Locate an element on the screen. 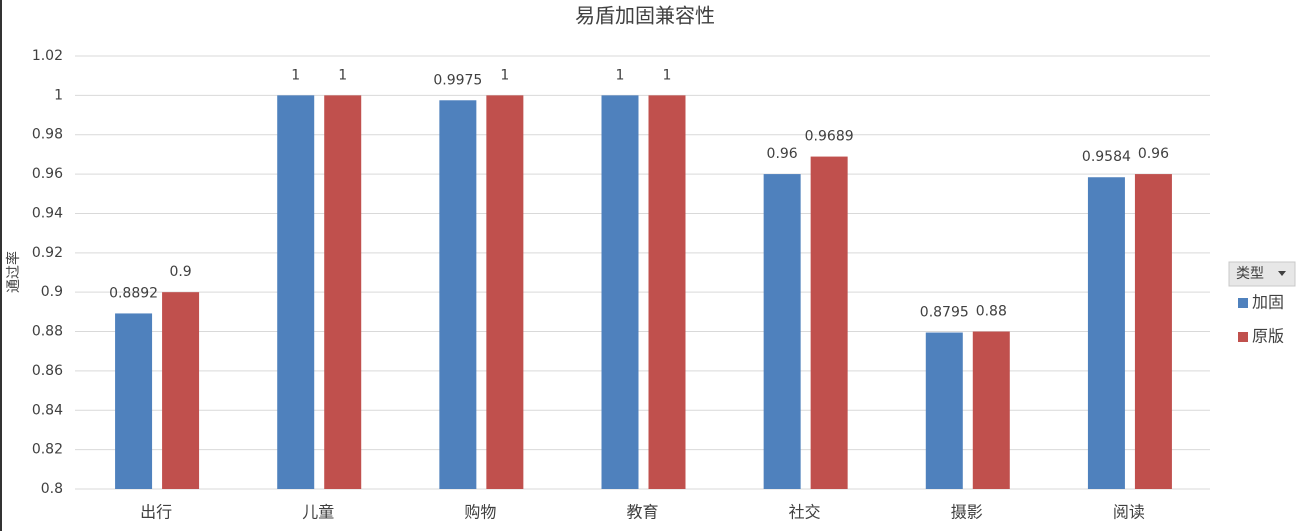 This screenshot has height=531, width=1297. legend-label: 加固 is located at coordinates (1268, 302).